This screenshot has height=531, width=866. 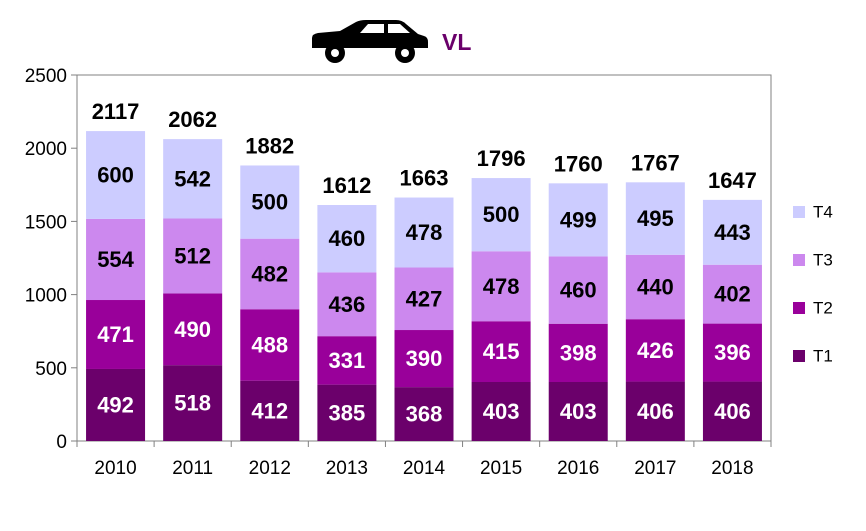 I want to click on data-label-t3: 482, so click(x=269, y=273).